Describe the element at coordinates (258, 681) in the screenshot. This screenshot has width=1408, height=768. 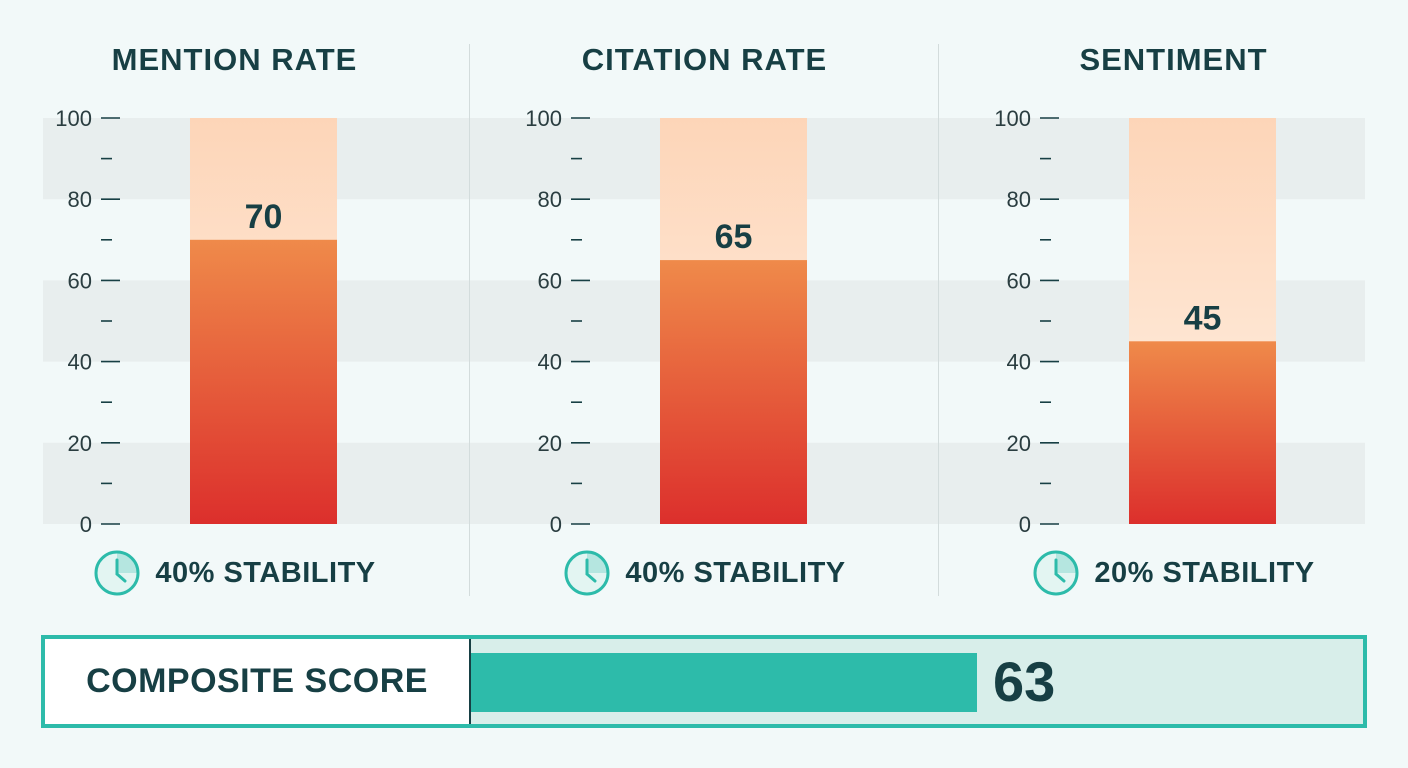
I see `composite-score-label: COMPOSITE SCORE` at that location.